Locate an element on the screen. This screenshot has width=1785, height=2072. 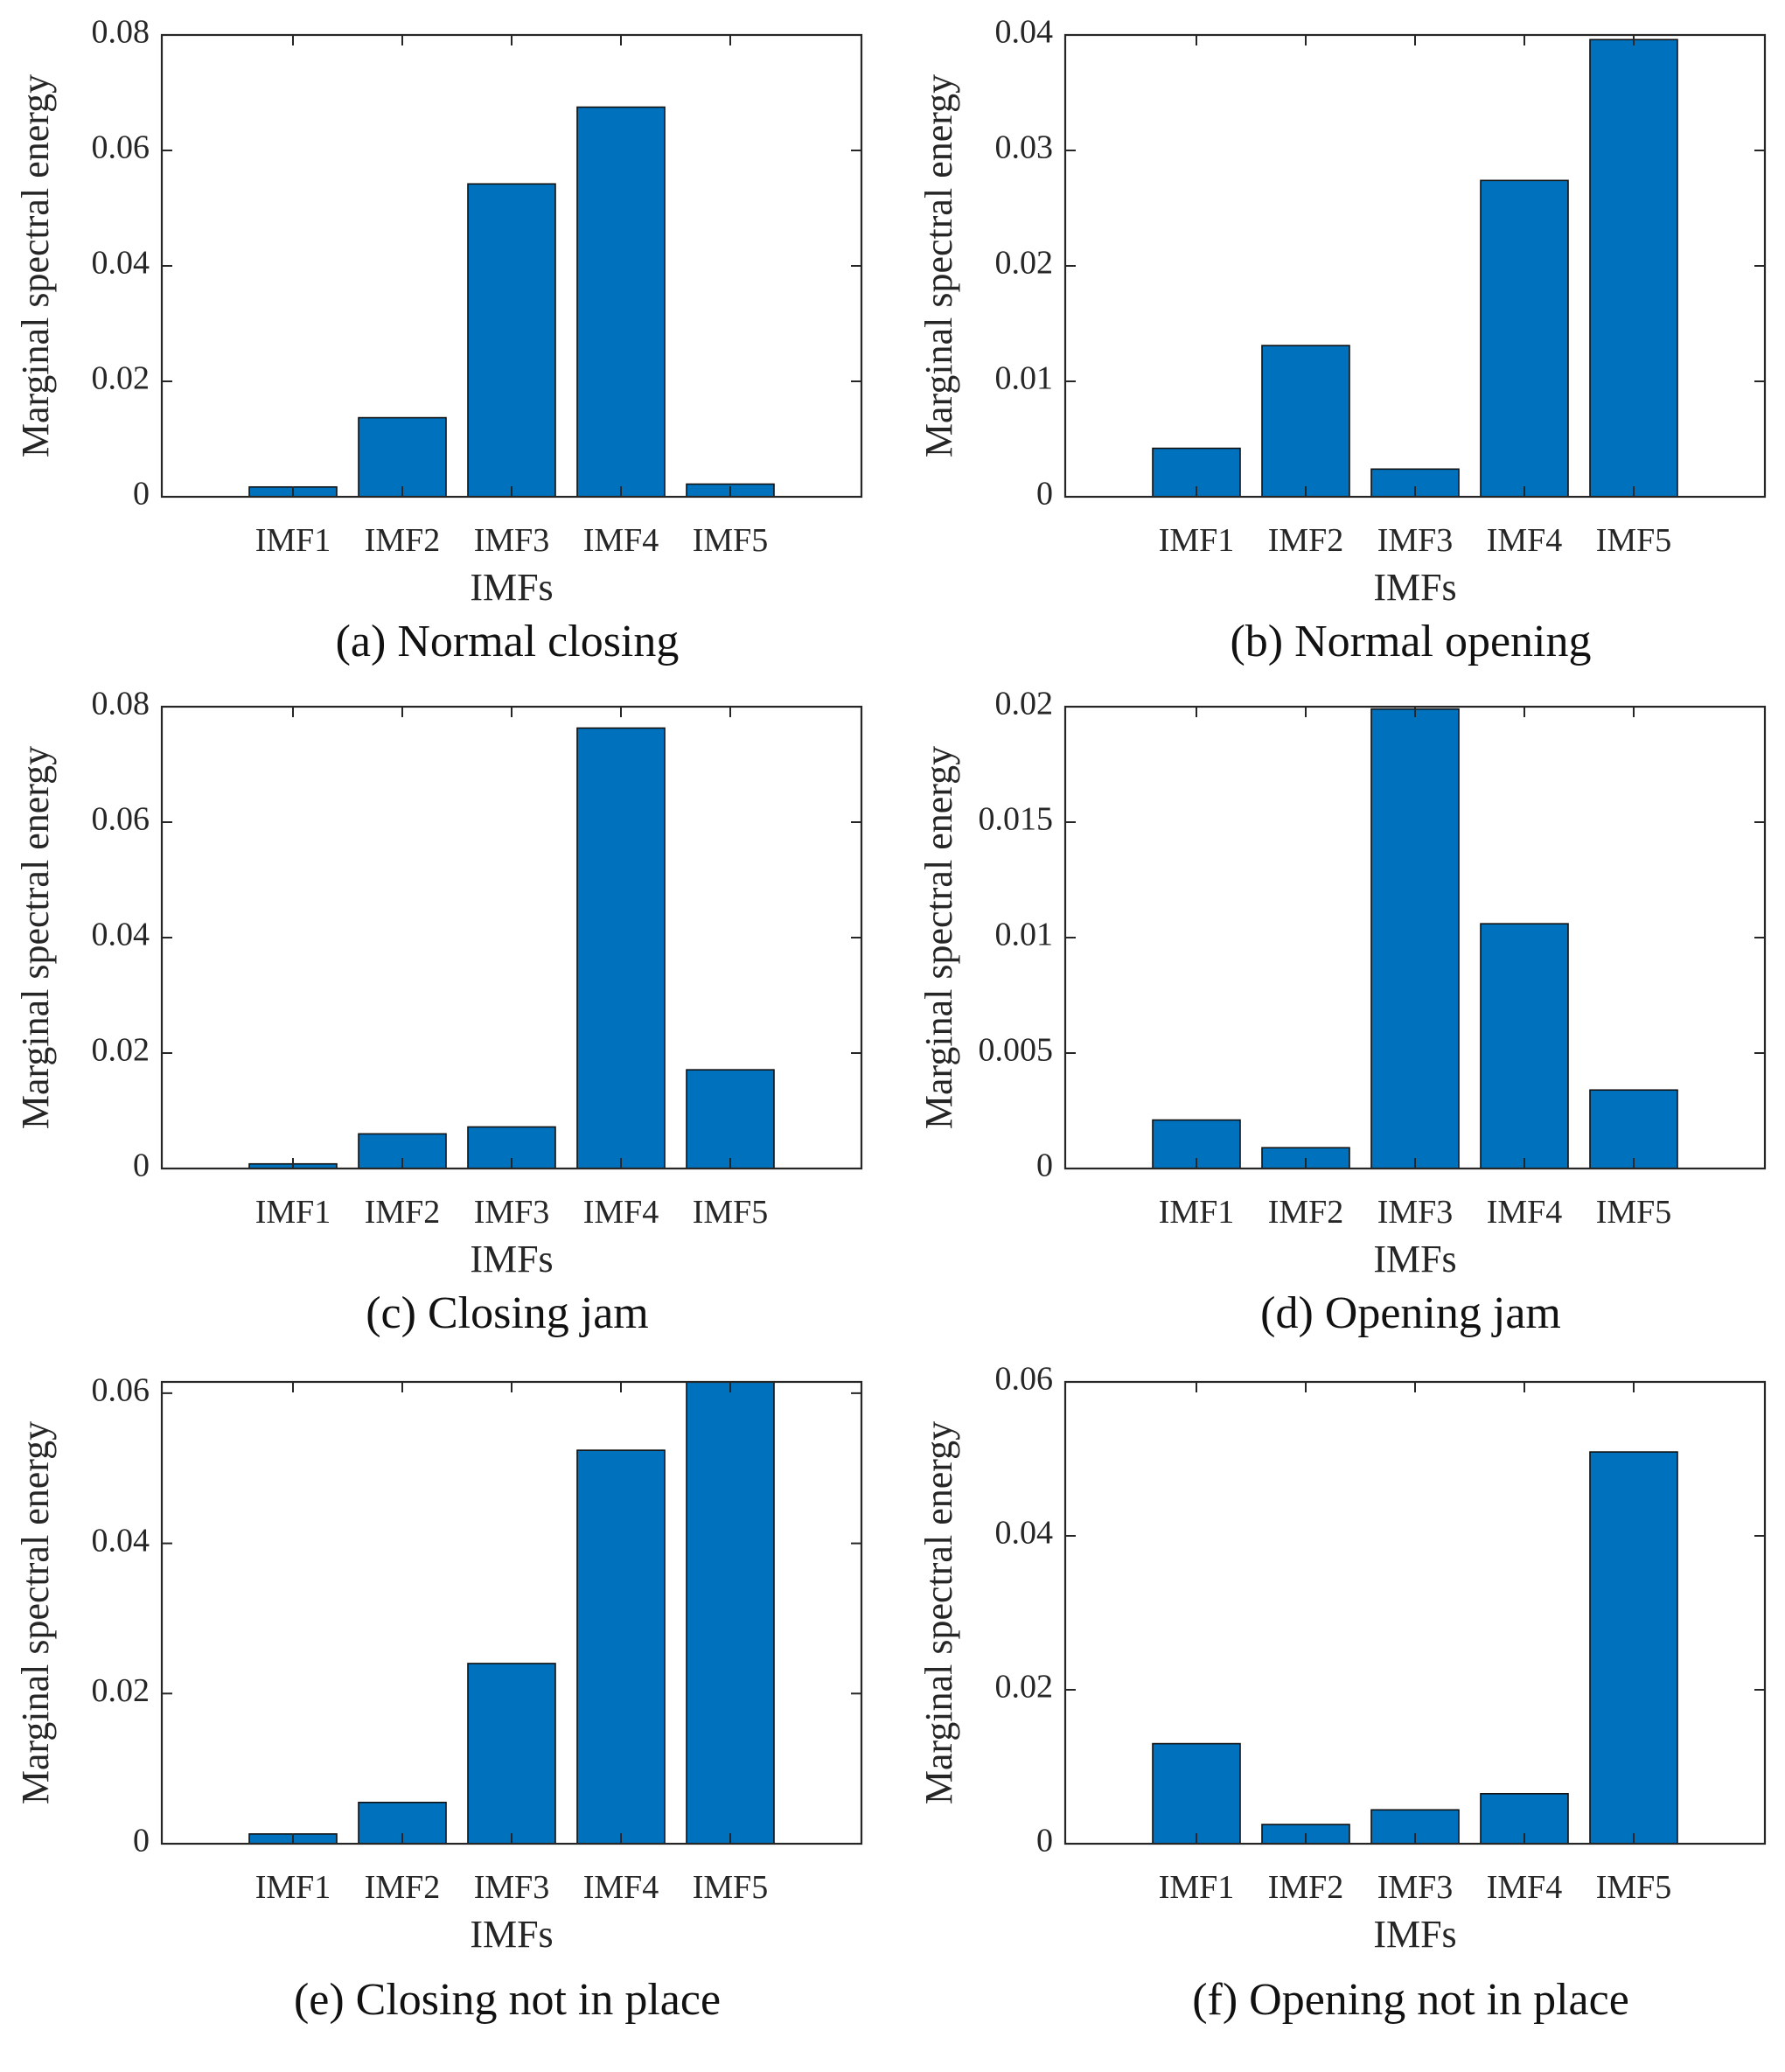
xtick-label-f-imf3: IMF3 is located at coordinates (1415, 1887).